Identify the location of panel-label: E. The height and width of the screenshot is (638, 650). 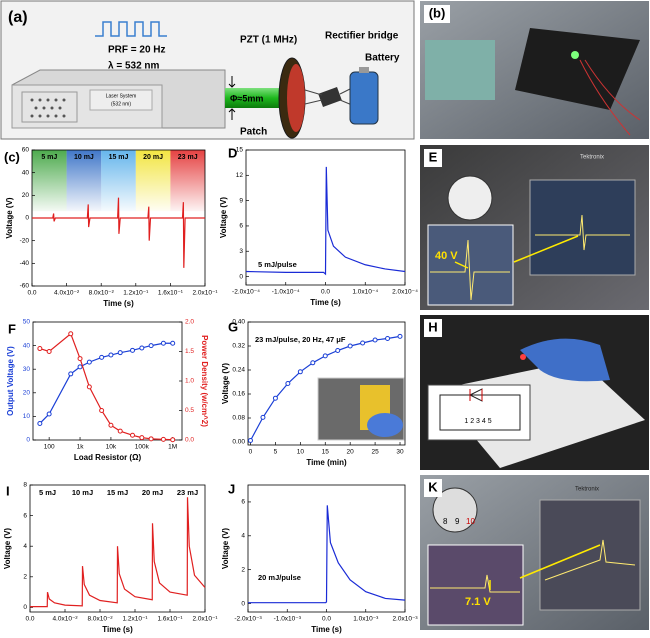
(433, 156).